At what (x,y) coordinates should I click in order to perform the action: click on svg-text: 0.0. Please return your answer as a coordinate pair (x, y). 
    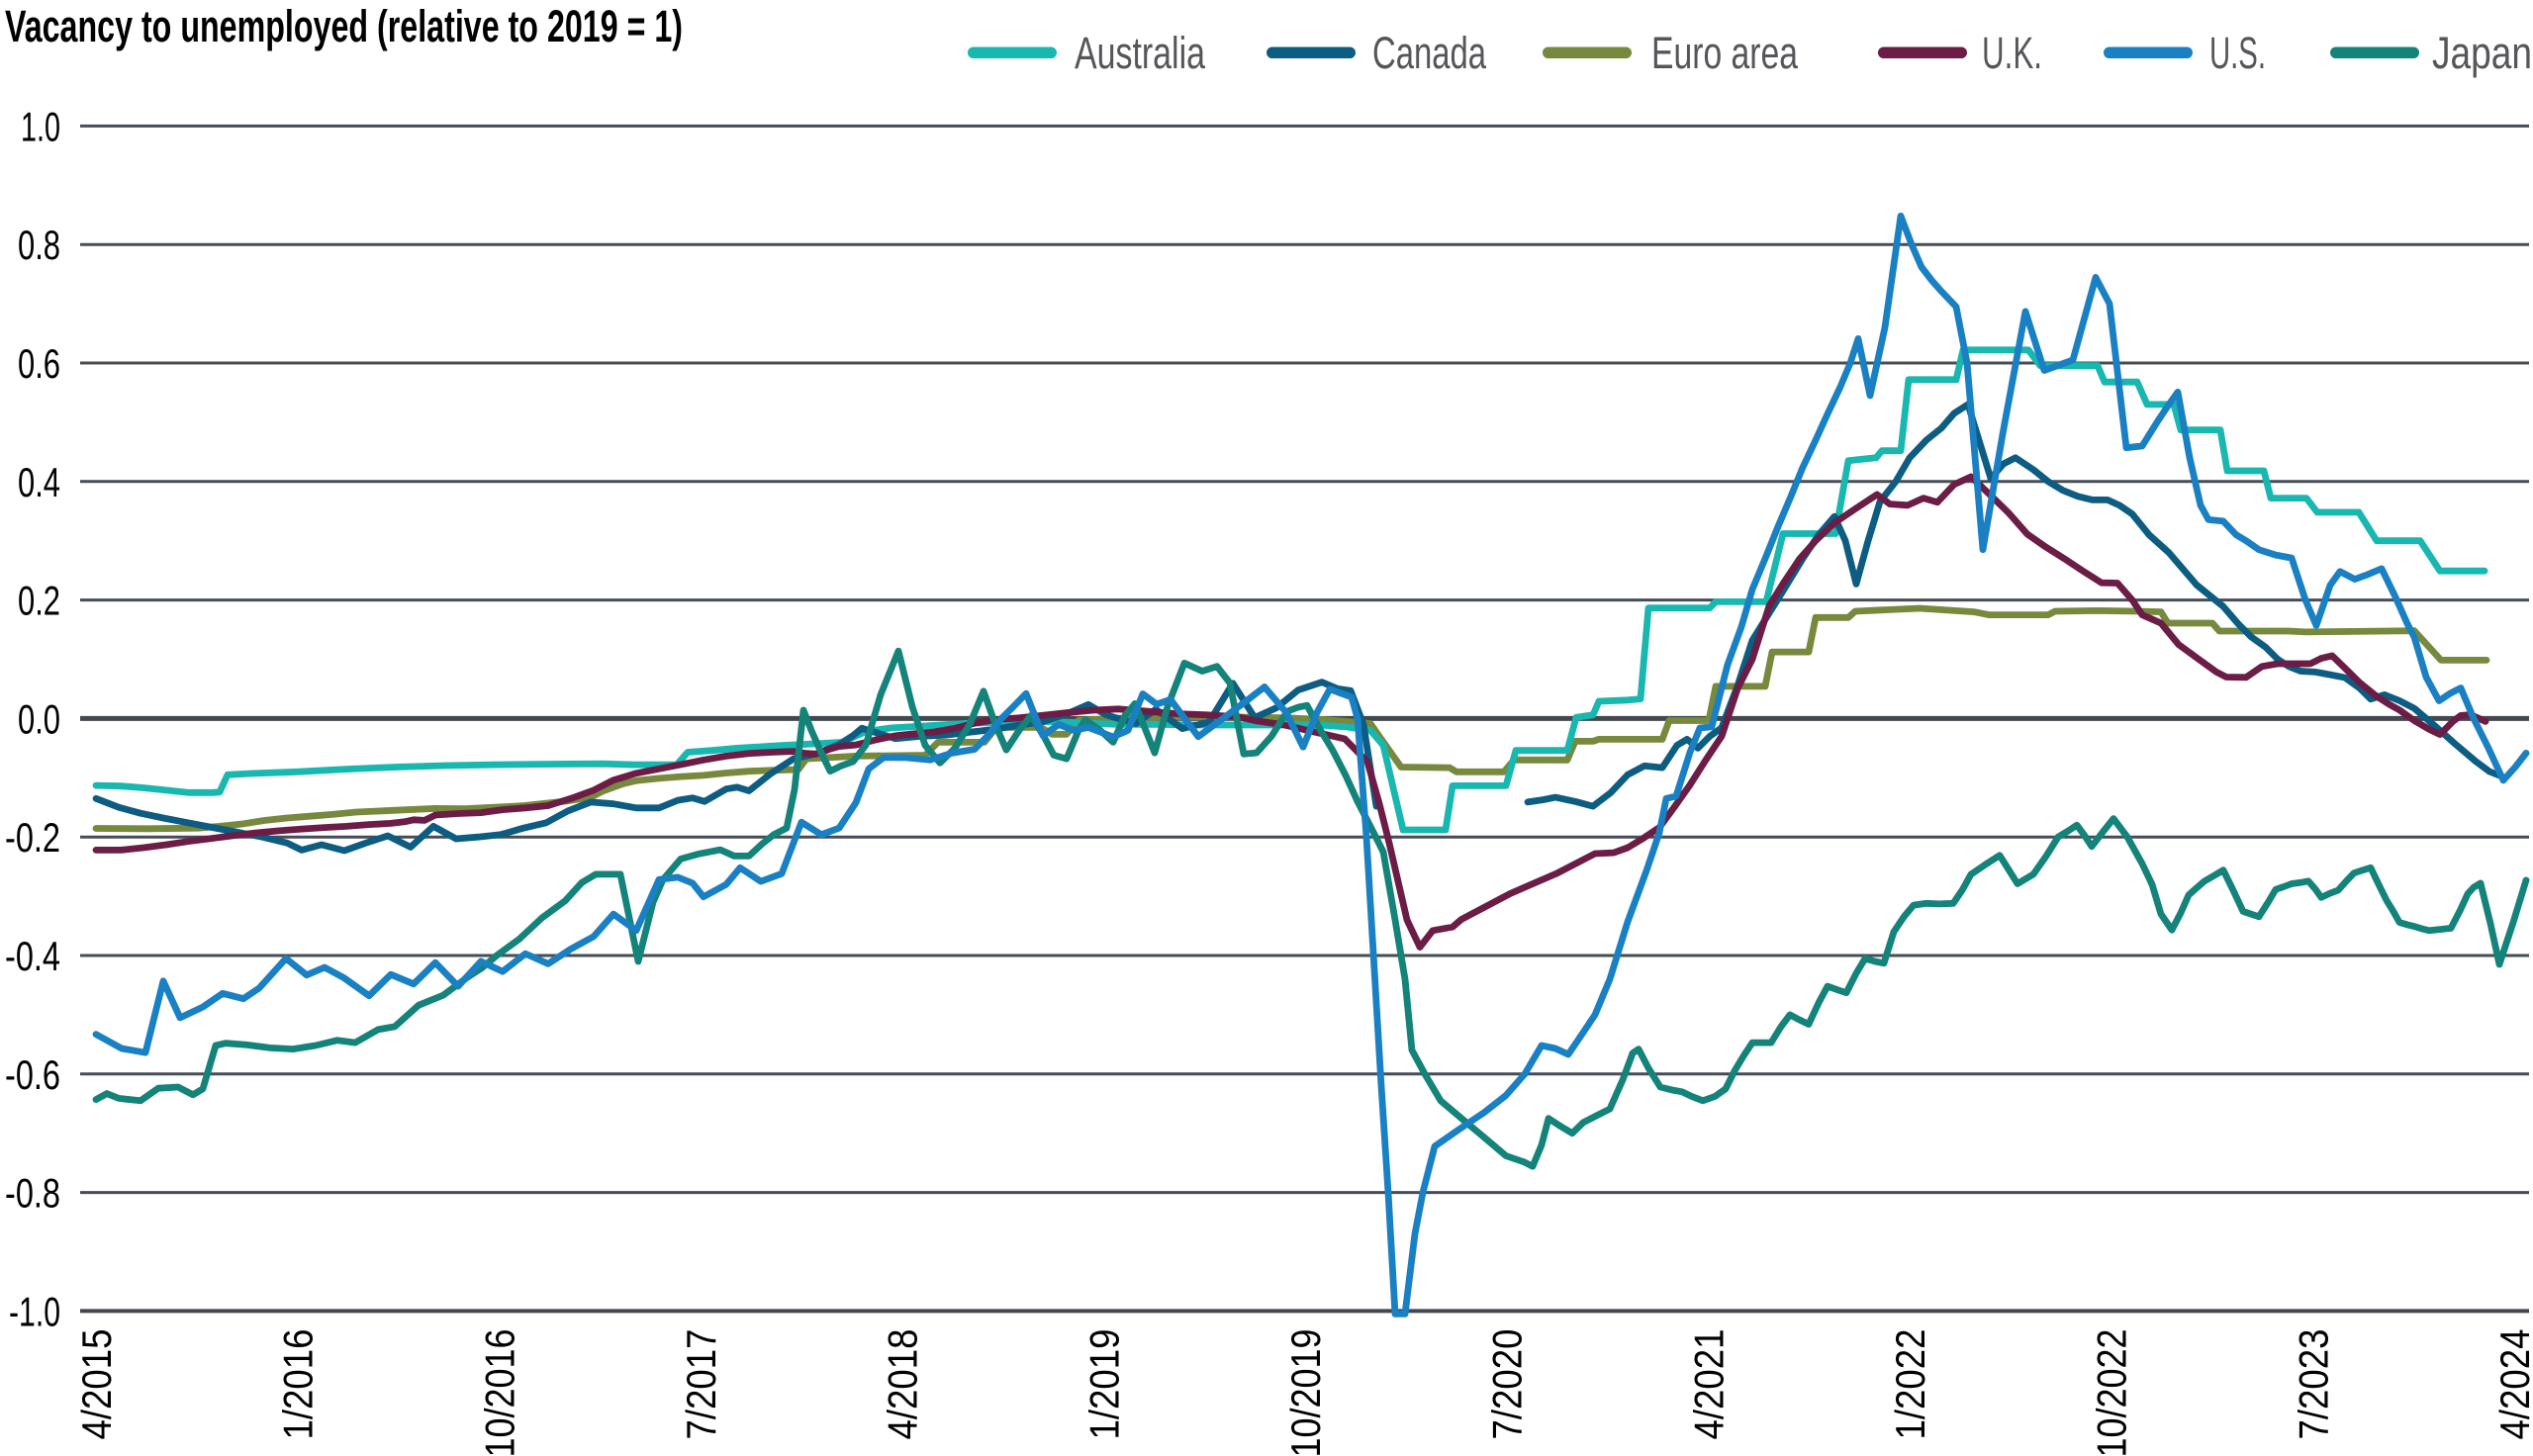
    Looking at the image, I should click on (39, 718).